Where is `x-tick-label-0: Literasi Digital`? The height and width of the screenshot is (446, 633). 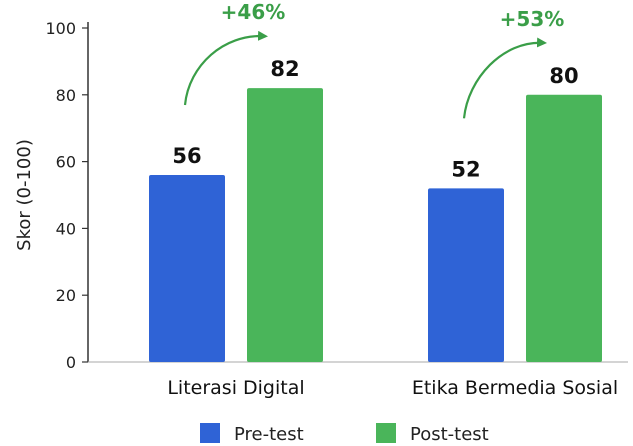
x-tick-label-0: Literasi Digital is located at coordinates (235, 388).